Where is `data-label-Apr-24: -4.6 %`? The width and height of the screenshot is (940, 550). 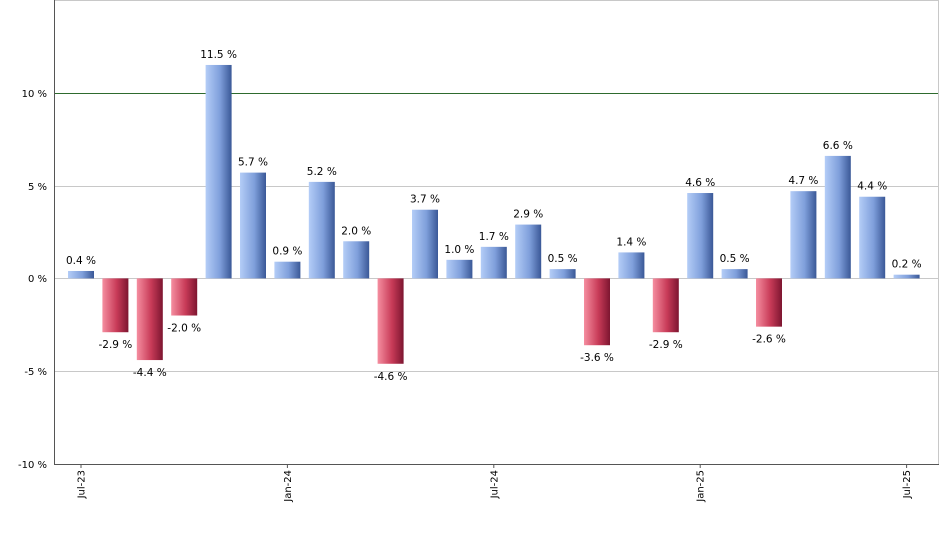 data-label-Apr-24: -4.6 % is located at coordinates (391, 377).